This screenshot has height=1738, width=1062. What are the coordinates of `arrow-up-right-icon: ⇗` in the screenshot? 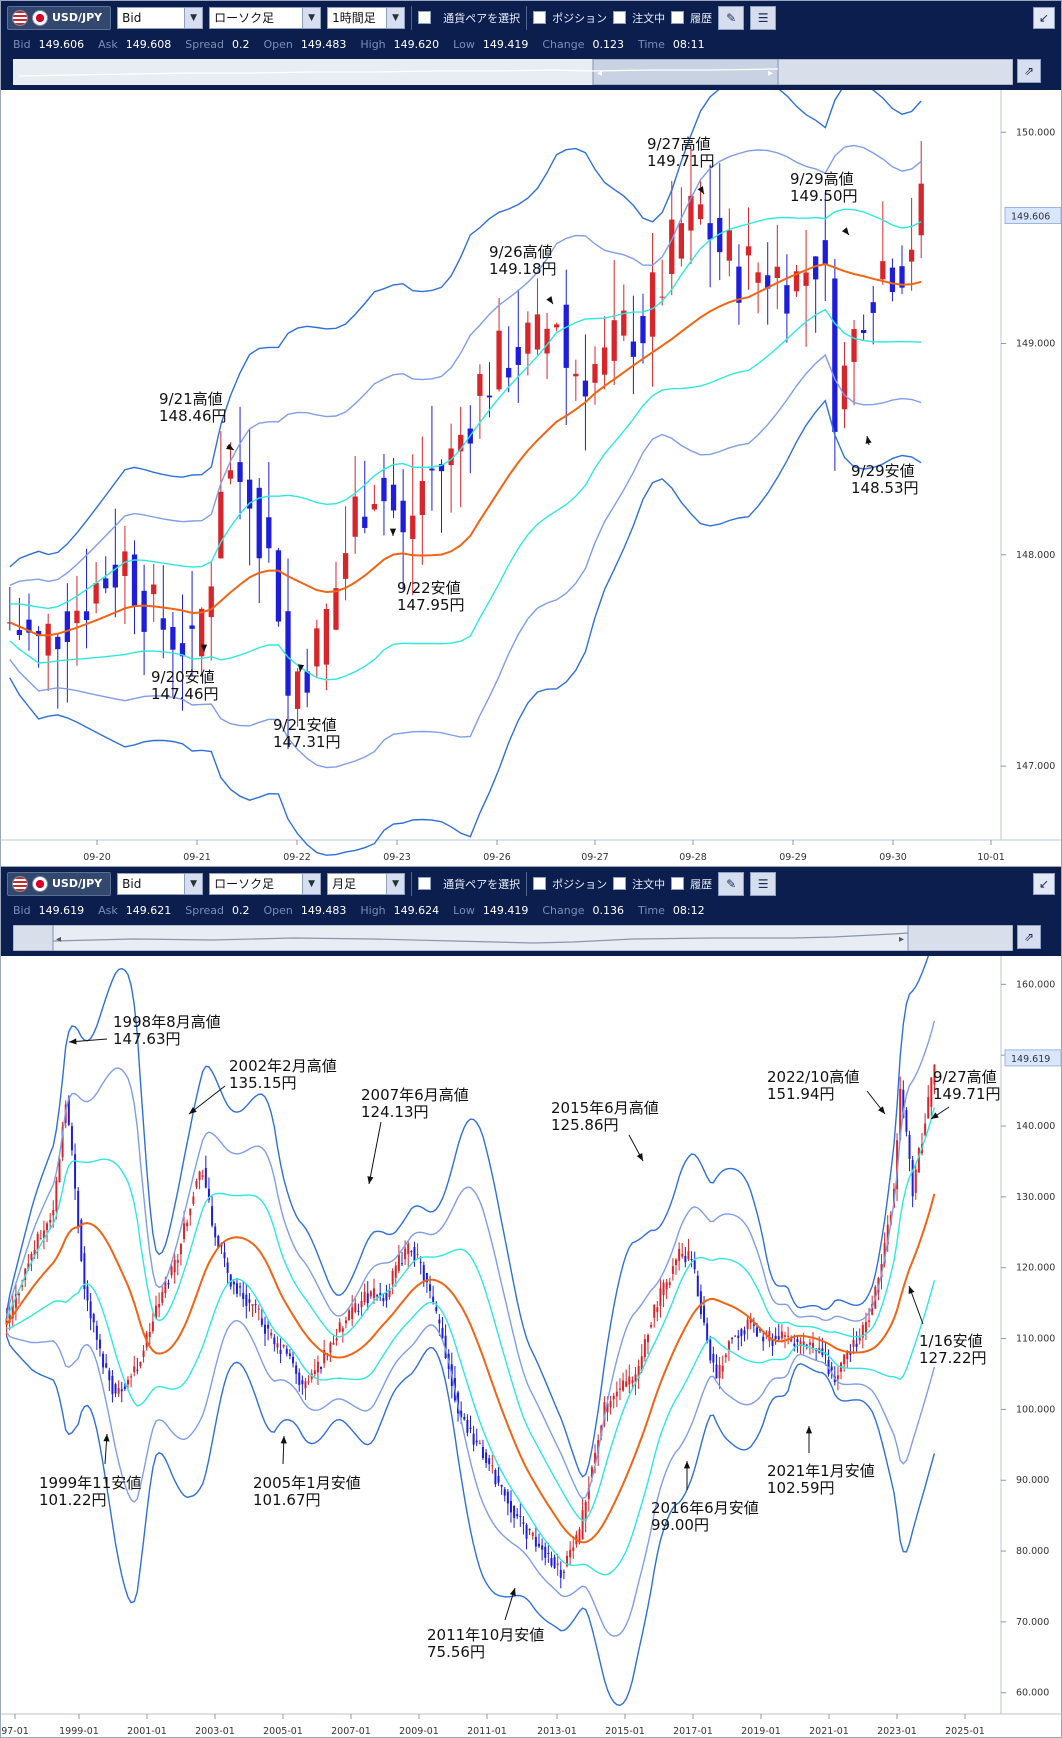 It's located at (1029, 71).